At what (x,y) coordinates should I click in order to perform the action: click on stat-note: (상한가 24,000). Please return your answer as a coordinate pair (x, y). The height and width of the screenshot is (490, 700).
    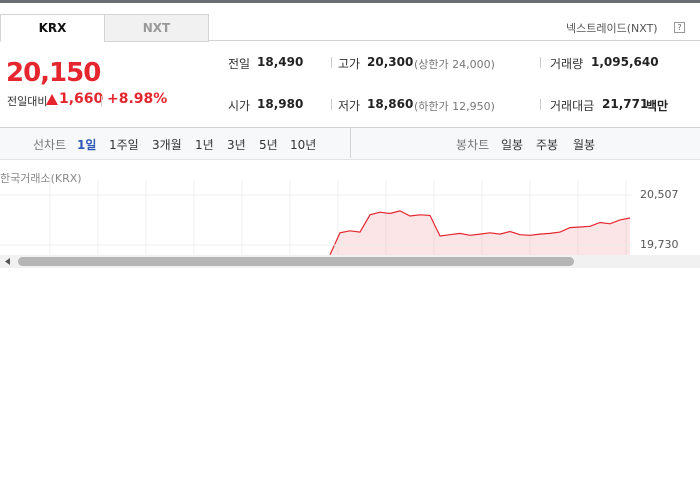
    Looking at the image, I should click on (454, 64).